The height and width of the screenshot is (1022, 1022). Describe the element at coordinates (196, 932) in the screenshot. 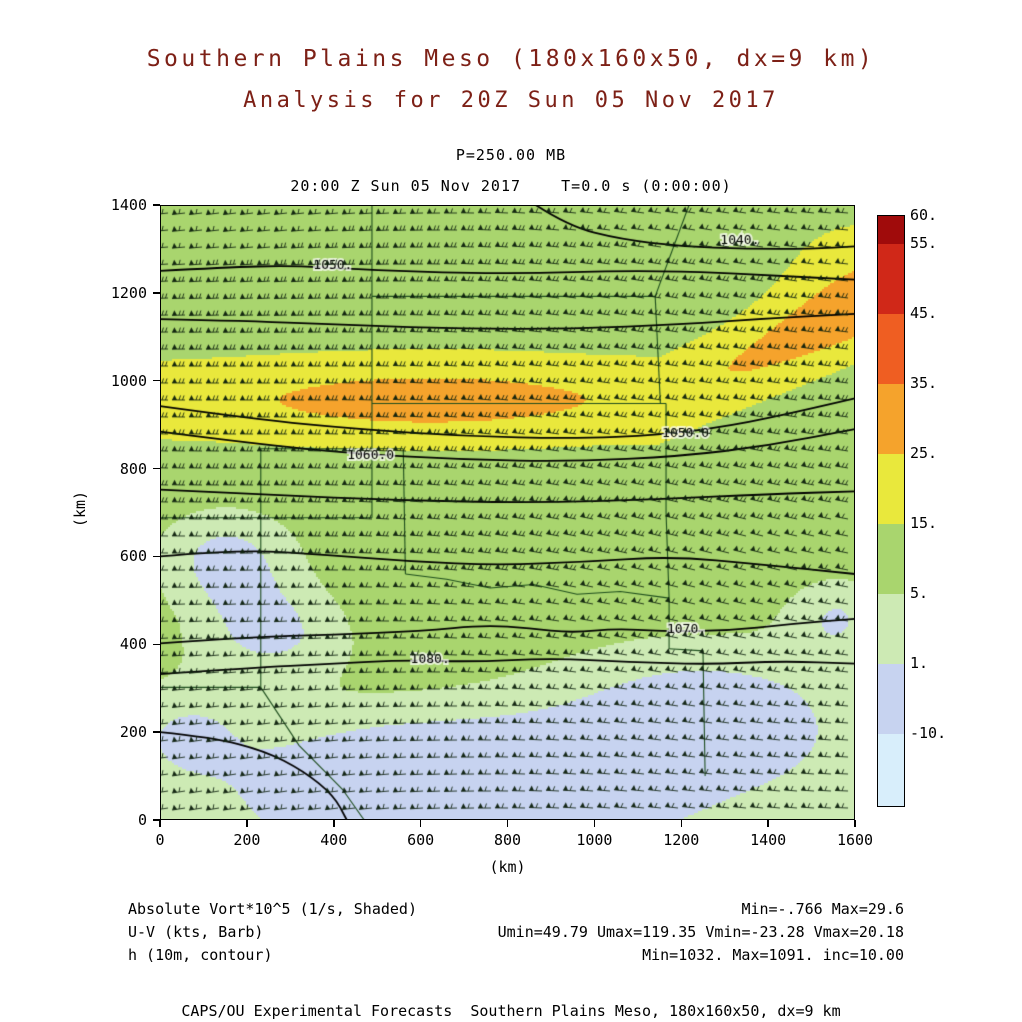

I see `legend-field-name: U-V (kts, Barb)` at that location.